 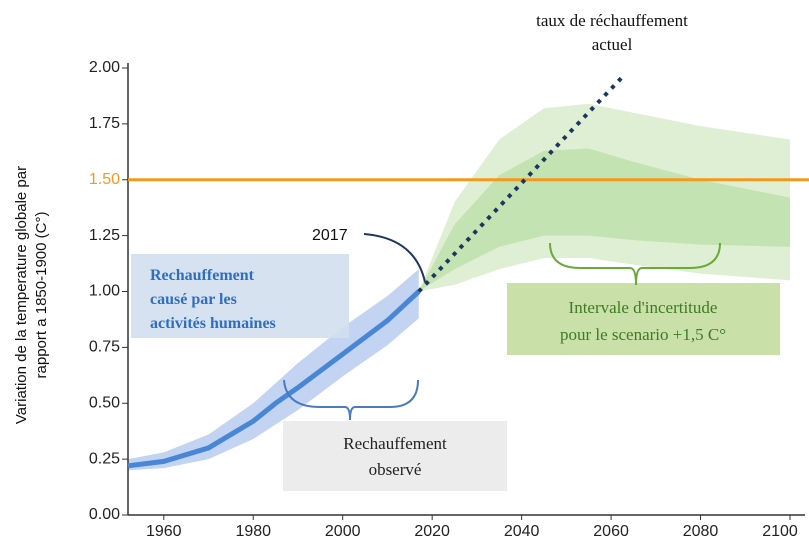 I want to click on uncertainty-box, so click(x=643, y=319).